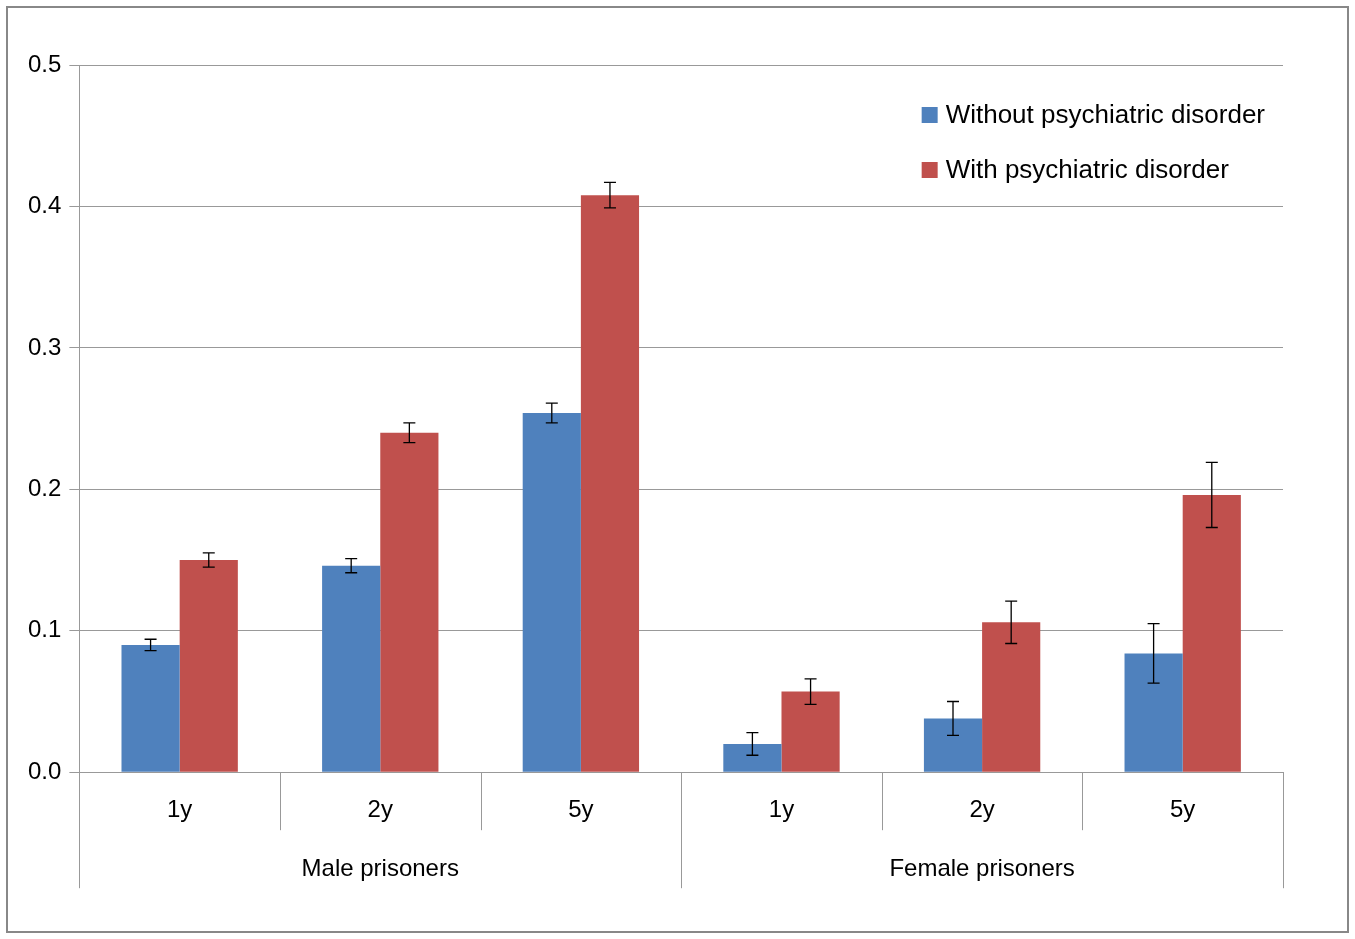 The width and height of the screenshot is (1355, 939). What do you see at coordinates (1087, 169) in the screenshot?
I see `legend-label: With psychiatric disorder` at bounding box center [1087, 169].